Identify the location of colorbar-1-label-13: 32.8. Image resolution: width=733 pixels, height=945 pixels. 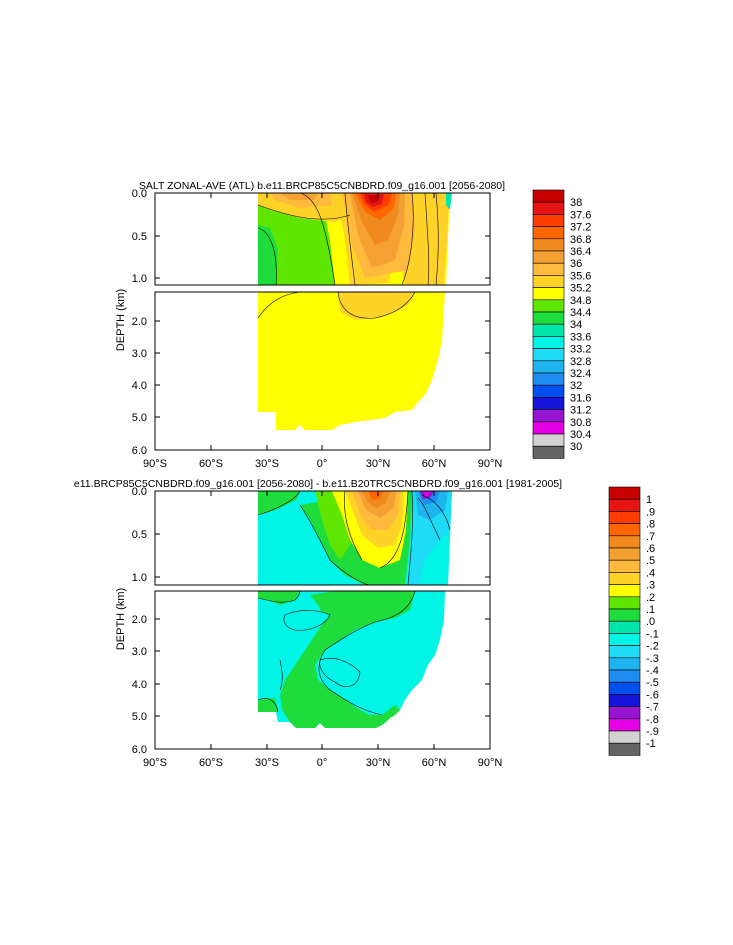
(580, 362).